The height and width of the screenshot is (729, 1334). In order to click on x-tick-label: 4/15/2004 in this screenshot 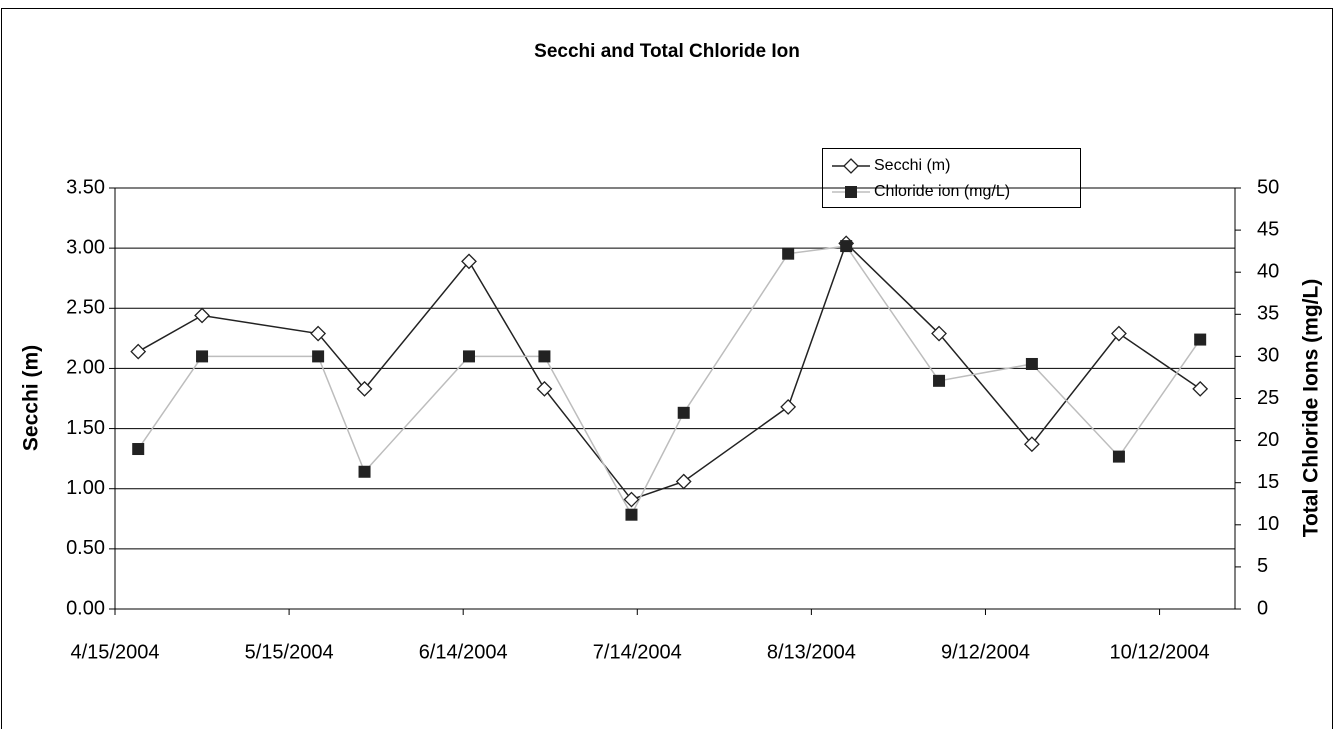, I will do `click(115, 652)`.